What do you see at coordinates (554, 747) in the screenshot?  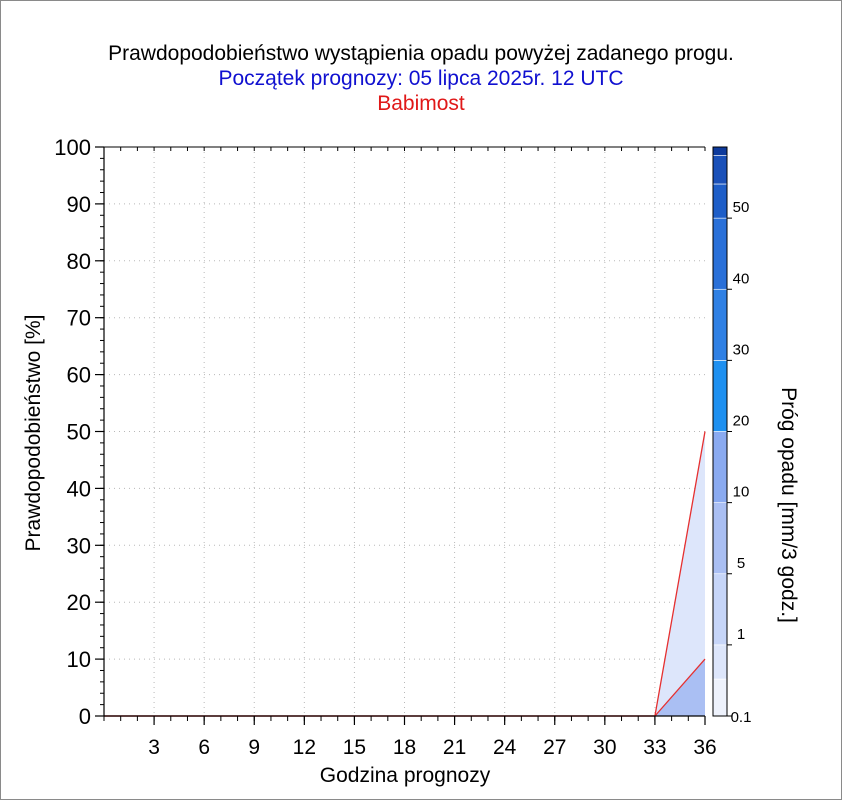 I see `x-tick-label: 27` at bounding box center [554, 747].